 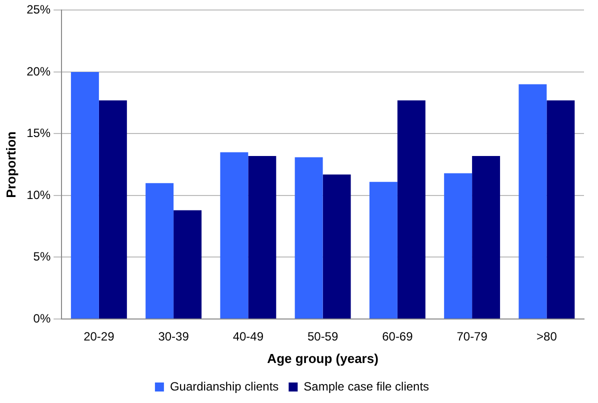 I want to click on x-tick-label: 30-39, so click(x=174, y=337).